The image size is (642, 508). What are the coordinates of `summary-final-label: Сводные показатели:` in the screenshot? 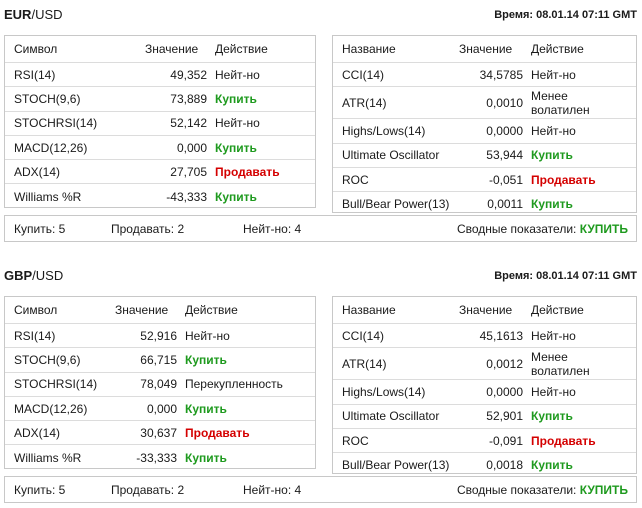 It's located at (516, 489).